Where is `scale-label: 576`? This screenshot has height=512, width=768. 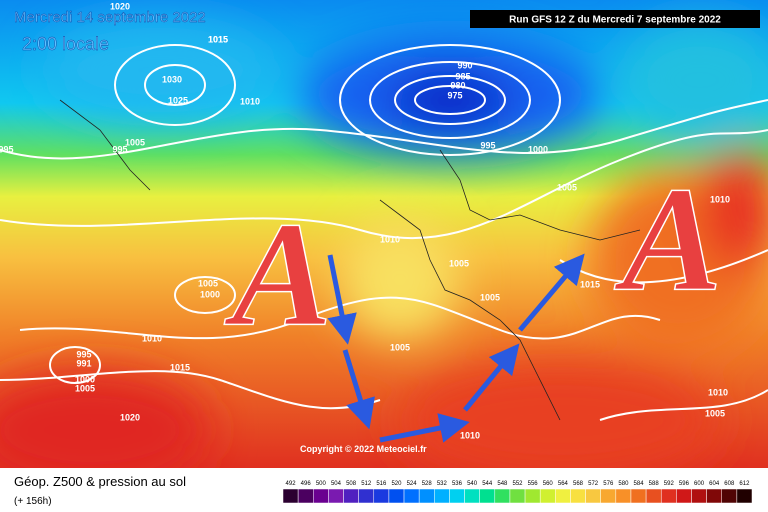 scale-label: 576 is located at coordinates (608, 484).